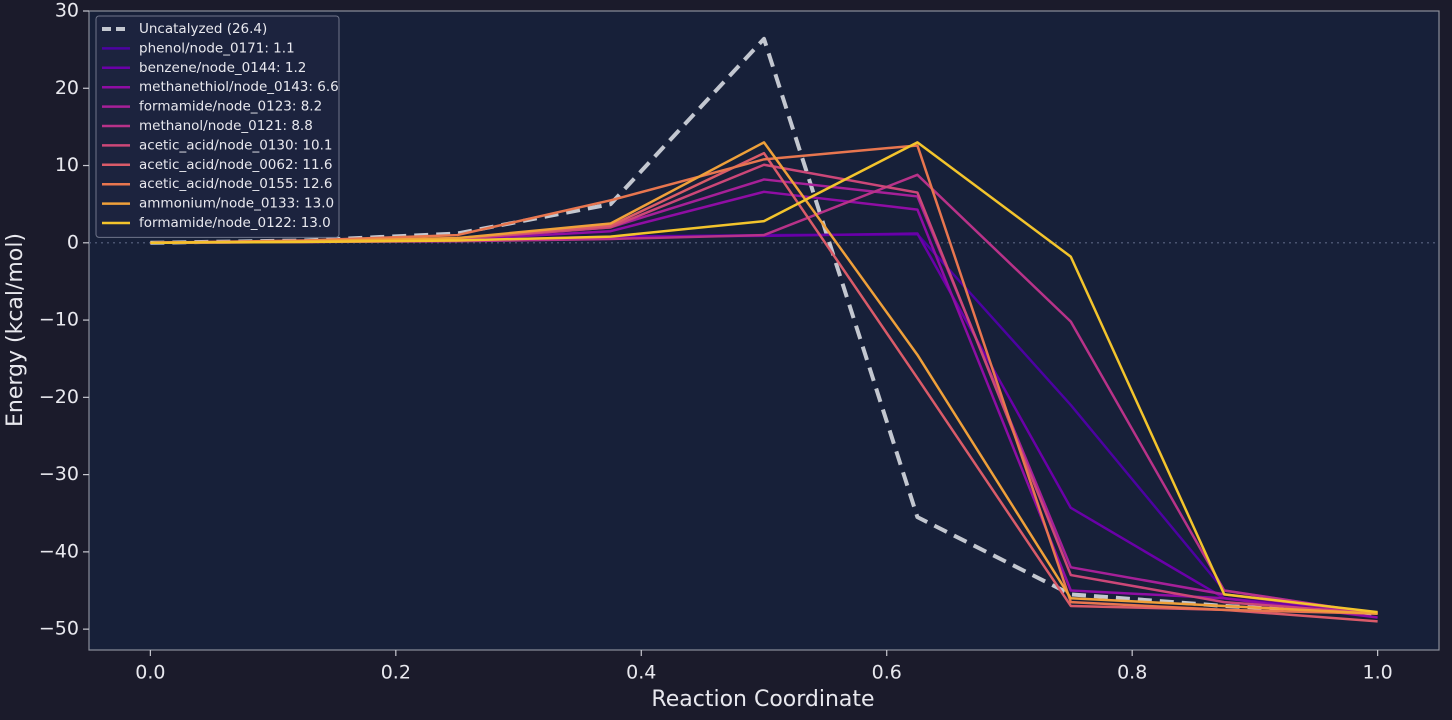 This screenshot has height=720, width=1452. I want to click on legend-box, so click(217, 126).